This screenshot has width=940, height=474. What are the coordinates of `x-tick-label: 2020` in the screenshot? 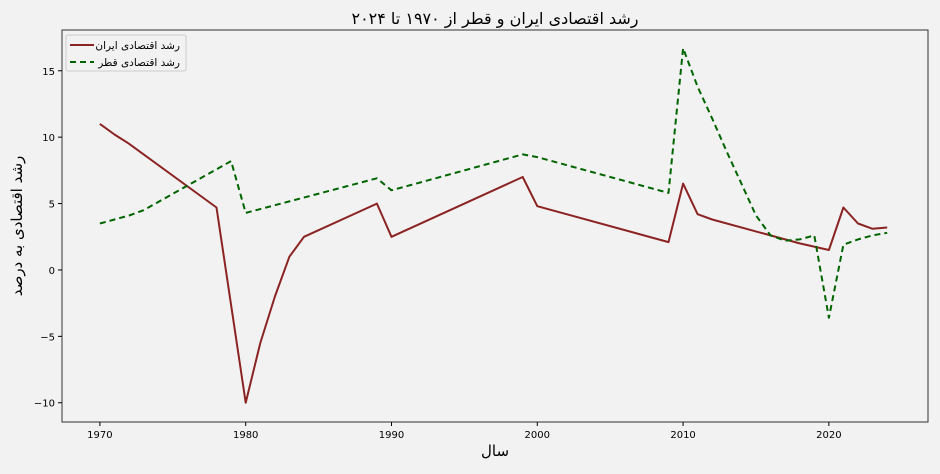 It's located at (828, 435).